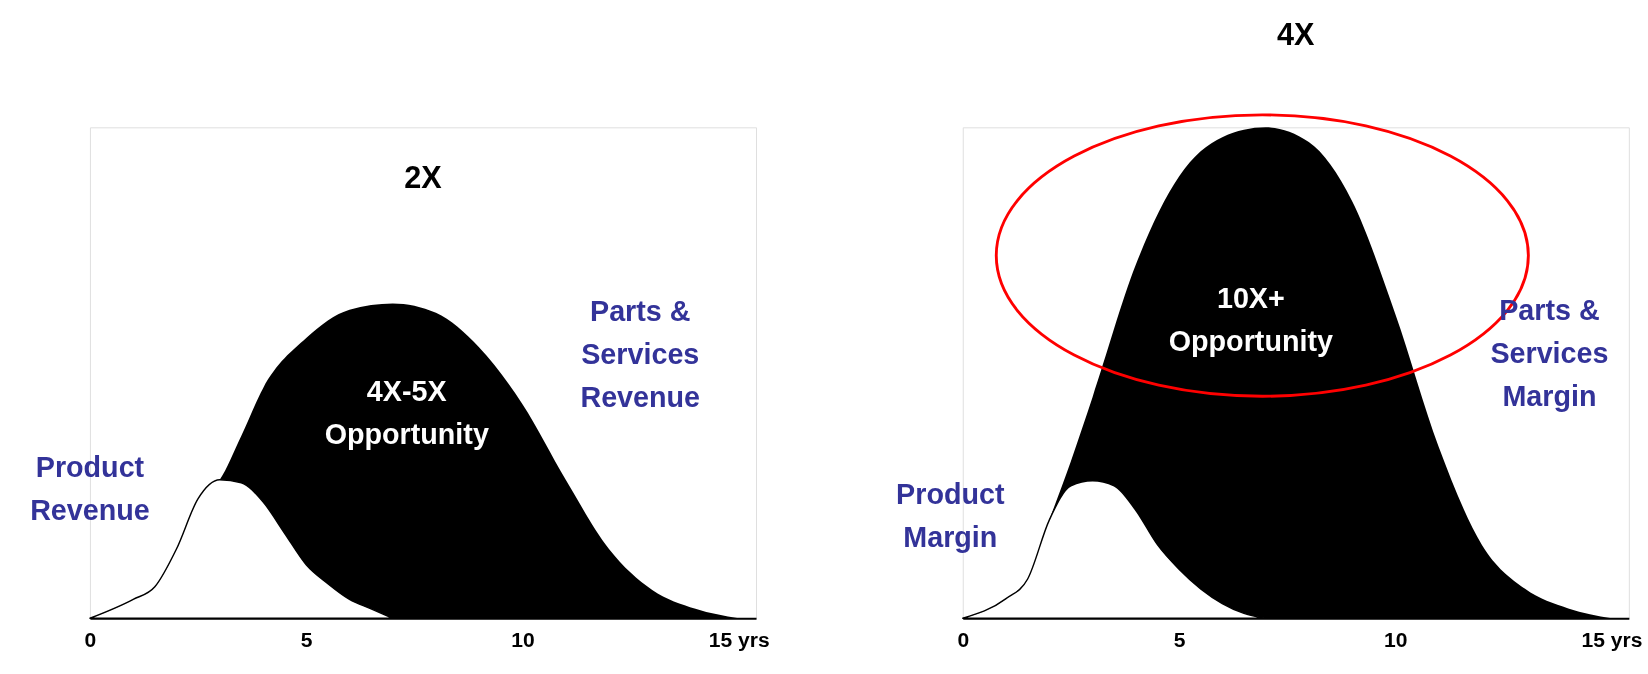 This screenshot has width=1648, height=674. Describe the element at coordinates (1296, 34) in the screenshot. I see `chart-title: 4X` at that location.